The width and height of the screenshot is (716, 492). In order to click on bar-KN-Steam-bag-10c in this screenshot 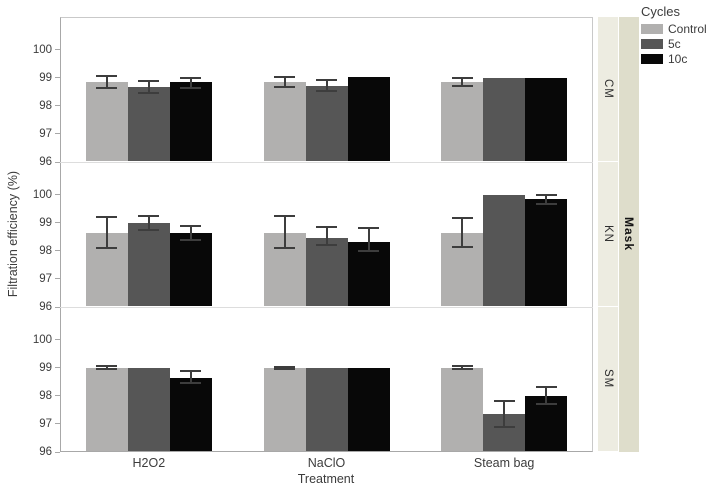, I will do `click(546, 252)`.